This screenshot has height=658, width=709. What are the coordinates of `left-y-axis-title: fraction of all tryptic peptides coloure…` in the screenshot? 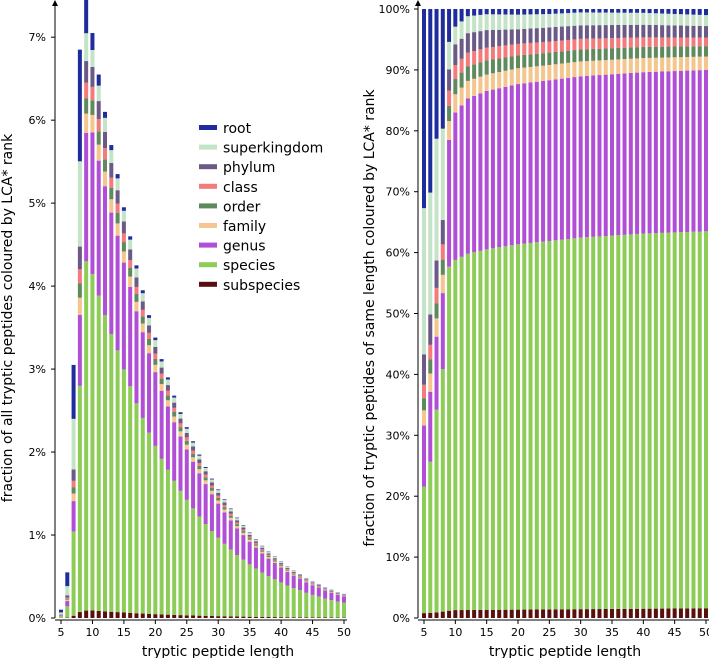 It's located at (8, 317).